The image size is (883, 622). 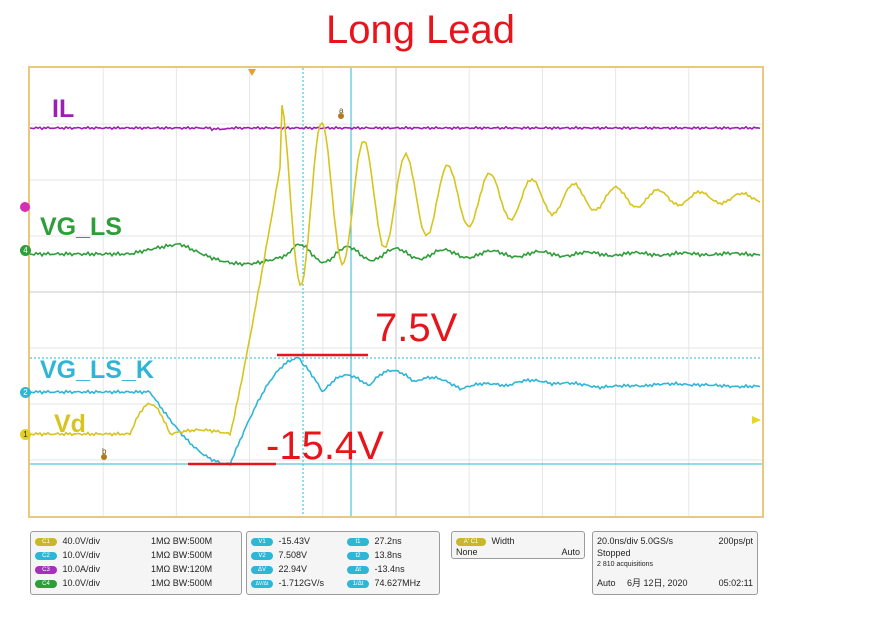 I want to click on trace-vg-ls, so click(x=395, y=254).